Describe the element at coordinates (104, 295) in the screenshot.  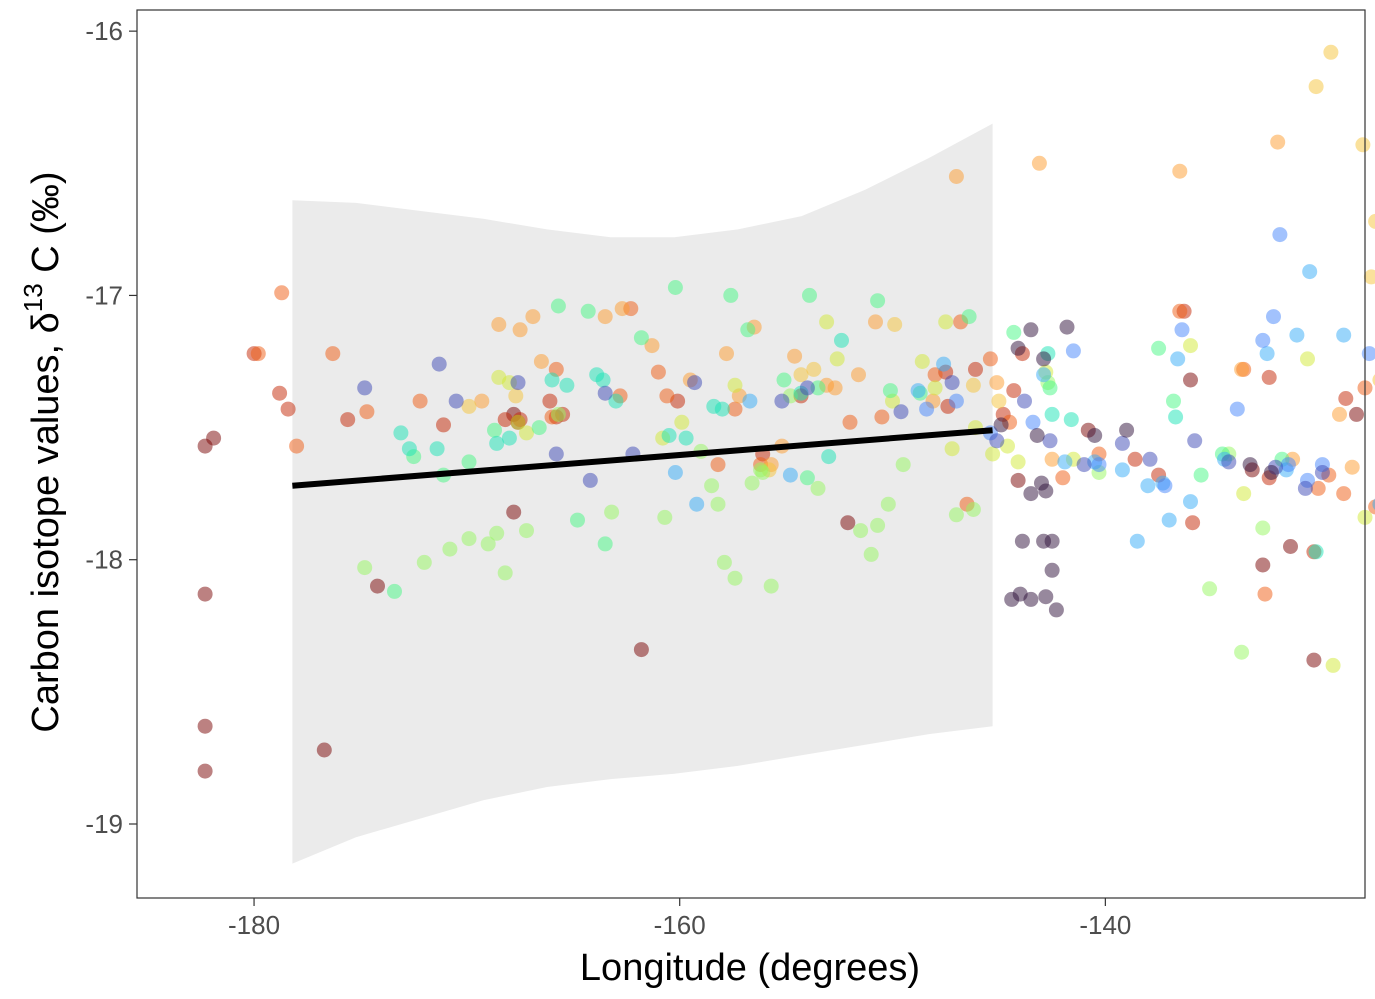
I see `y-tick-label: -17` at that location.